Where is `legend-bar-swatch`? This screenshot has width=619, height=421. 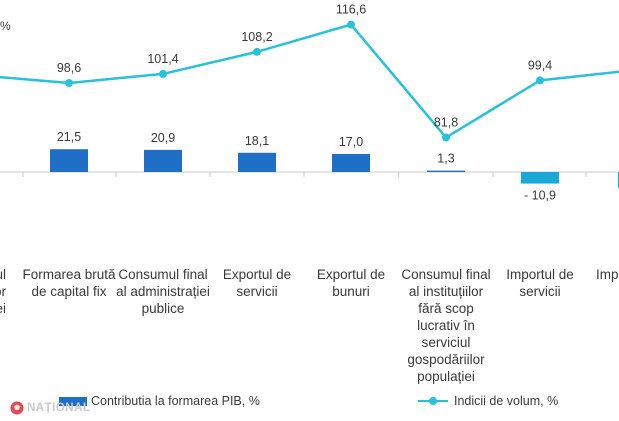
legend-bar-swatch is located at coordinates (73, 401).